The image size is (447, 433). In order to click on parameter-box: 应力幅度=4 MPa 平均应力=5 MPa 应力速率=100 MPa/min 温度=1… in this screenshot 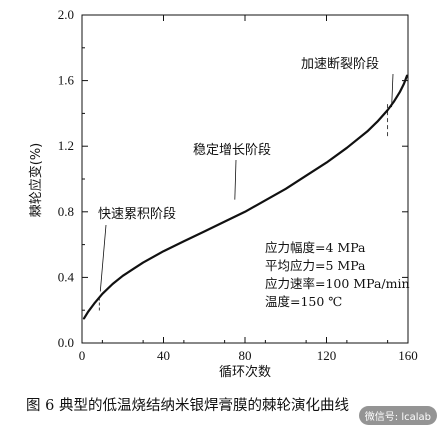, I will do `click(337, 274)`.